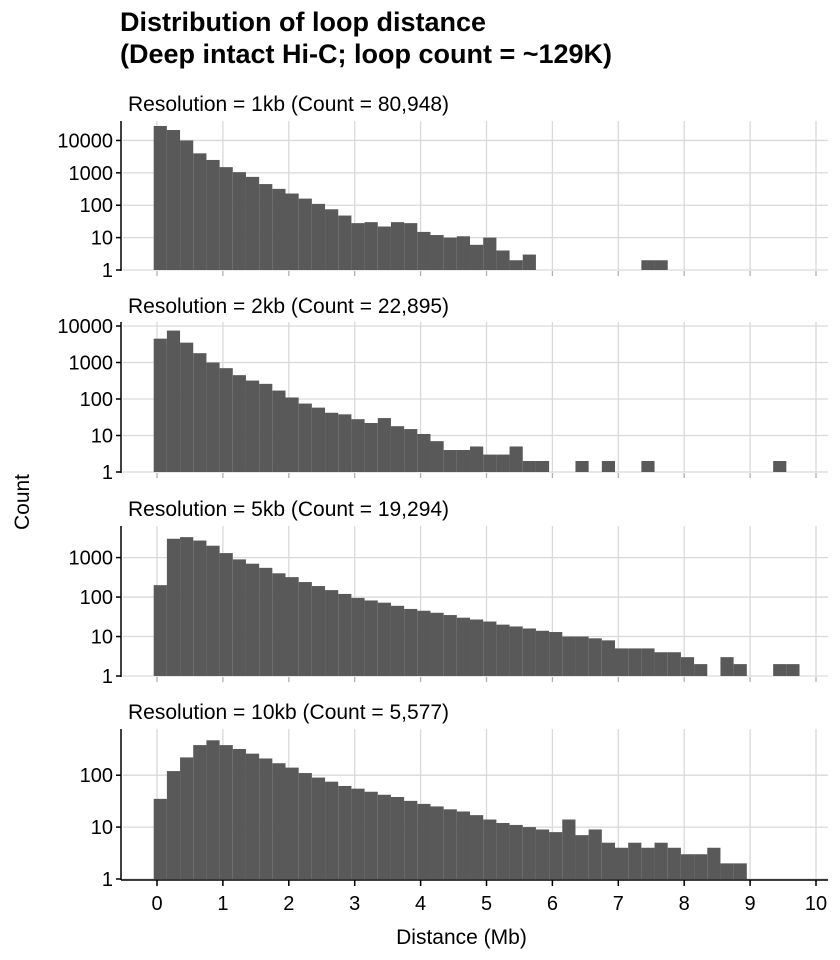 The image size is (840, 960). What do you see at coordinates (303, 22) in the screenshot?
I see `chart-title: Distribution of loop distance` at bounding box center [303, 22].